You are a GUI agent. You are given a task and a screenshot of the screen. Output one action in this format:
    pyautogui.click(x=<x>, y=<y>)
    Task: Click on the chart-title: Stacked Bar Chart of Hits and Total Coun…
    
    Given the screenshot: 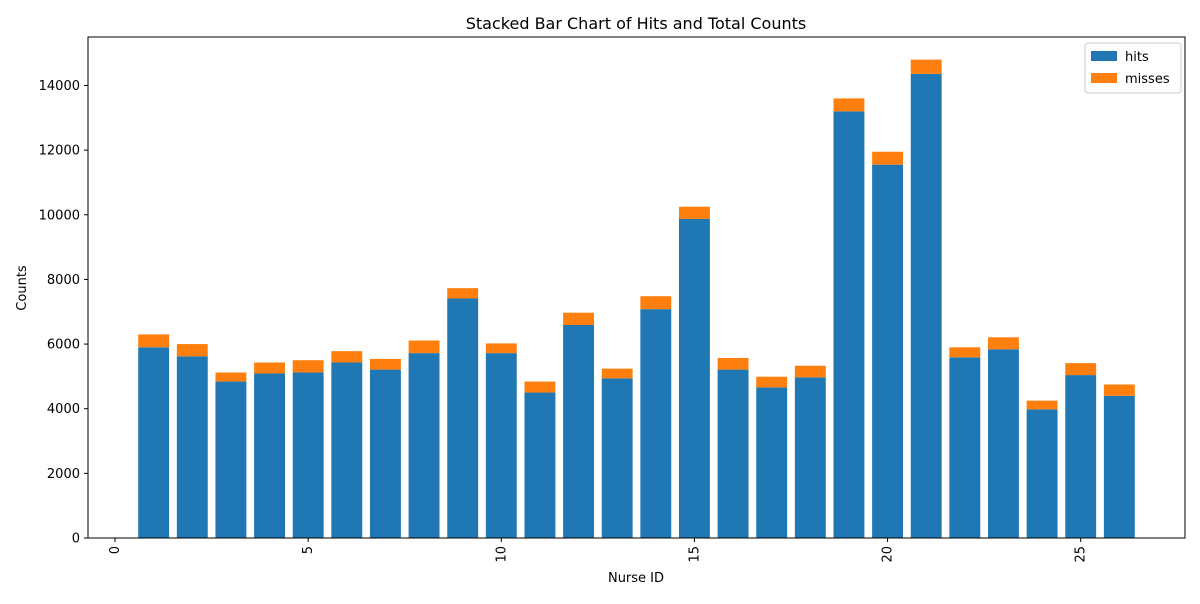 What is the action you would take?
    pyautogui.click(x=636, y=23)
    